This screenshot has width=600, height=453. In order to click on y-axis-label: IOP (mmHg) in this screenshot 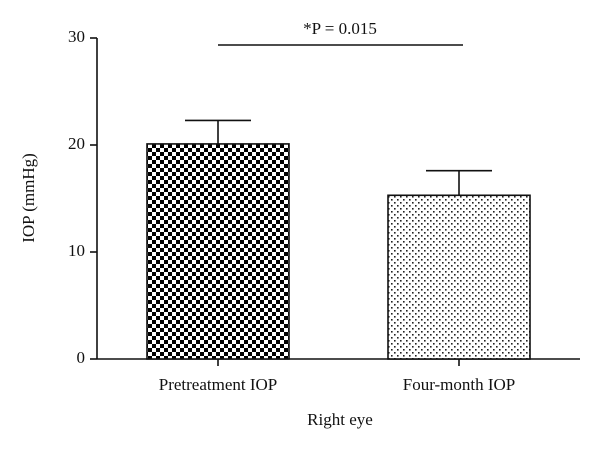, I will do `click(28, 198)`.